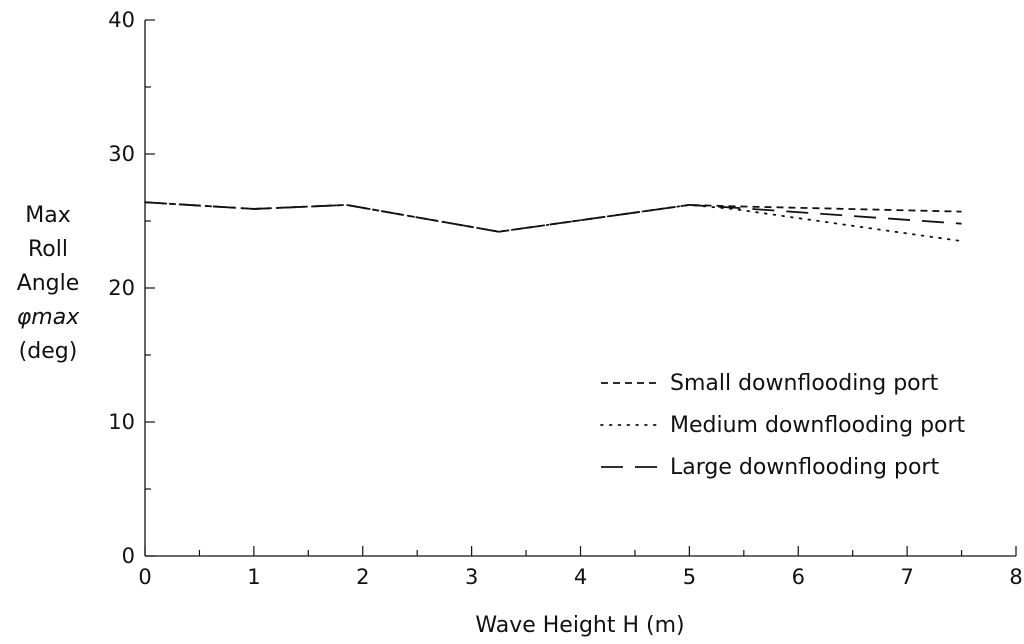 This screenshot has width=1024, height=644. What do you see at coordinates (48, 317) in the screenshot?
I see `y-axis-label-line: φmax` at bounding box center [48, 317].